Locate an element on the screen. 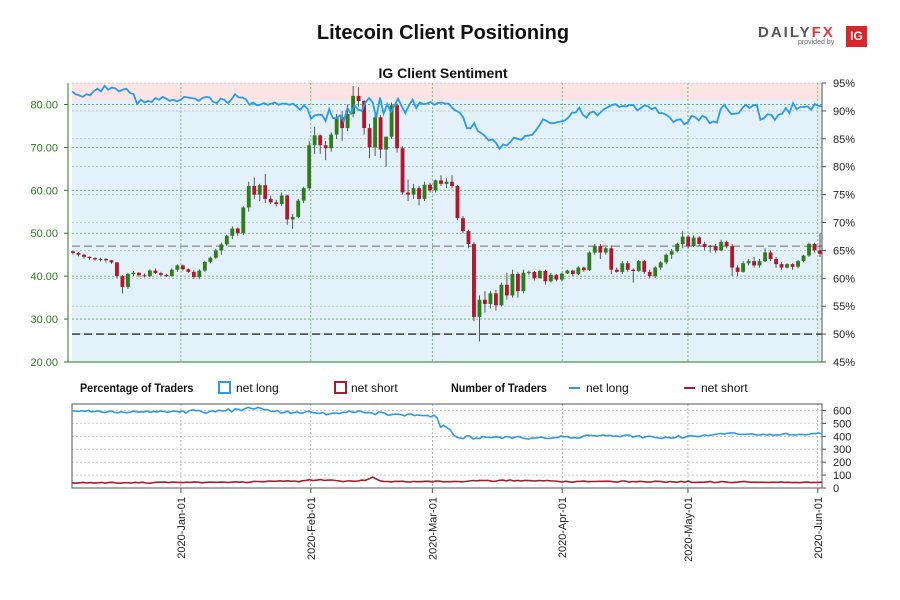 The image size is (900, 600). traders-frame is located at coordinates (447, 446).